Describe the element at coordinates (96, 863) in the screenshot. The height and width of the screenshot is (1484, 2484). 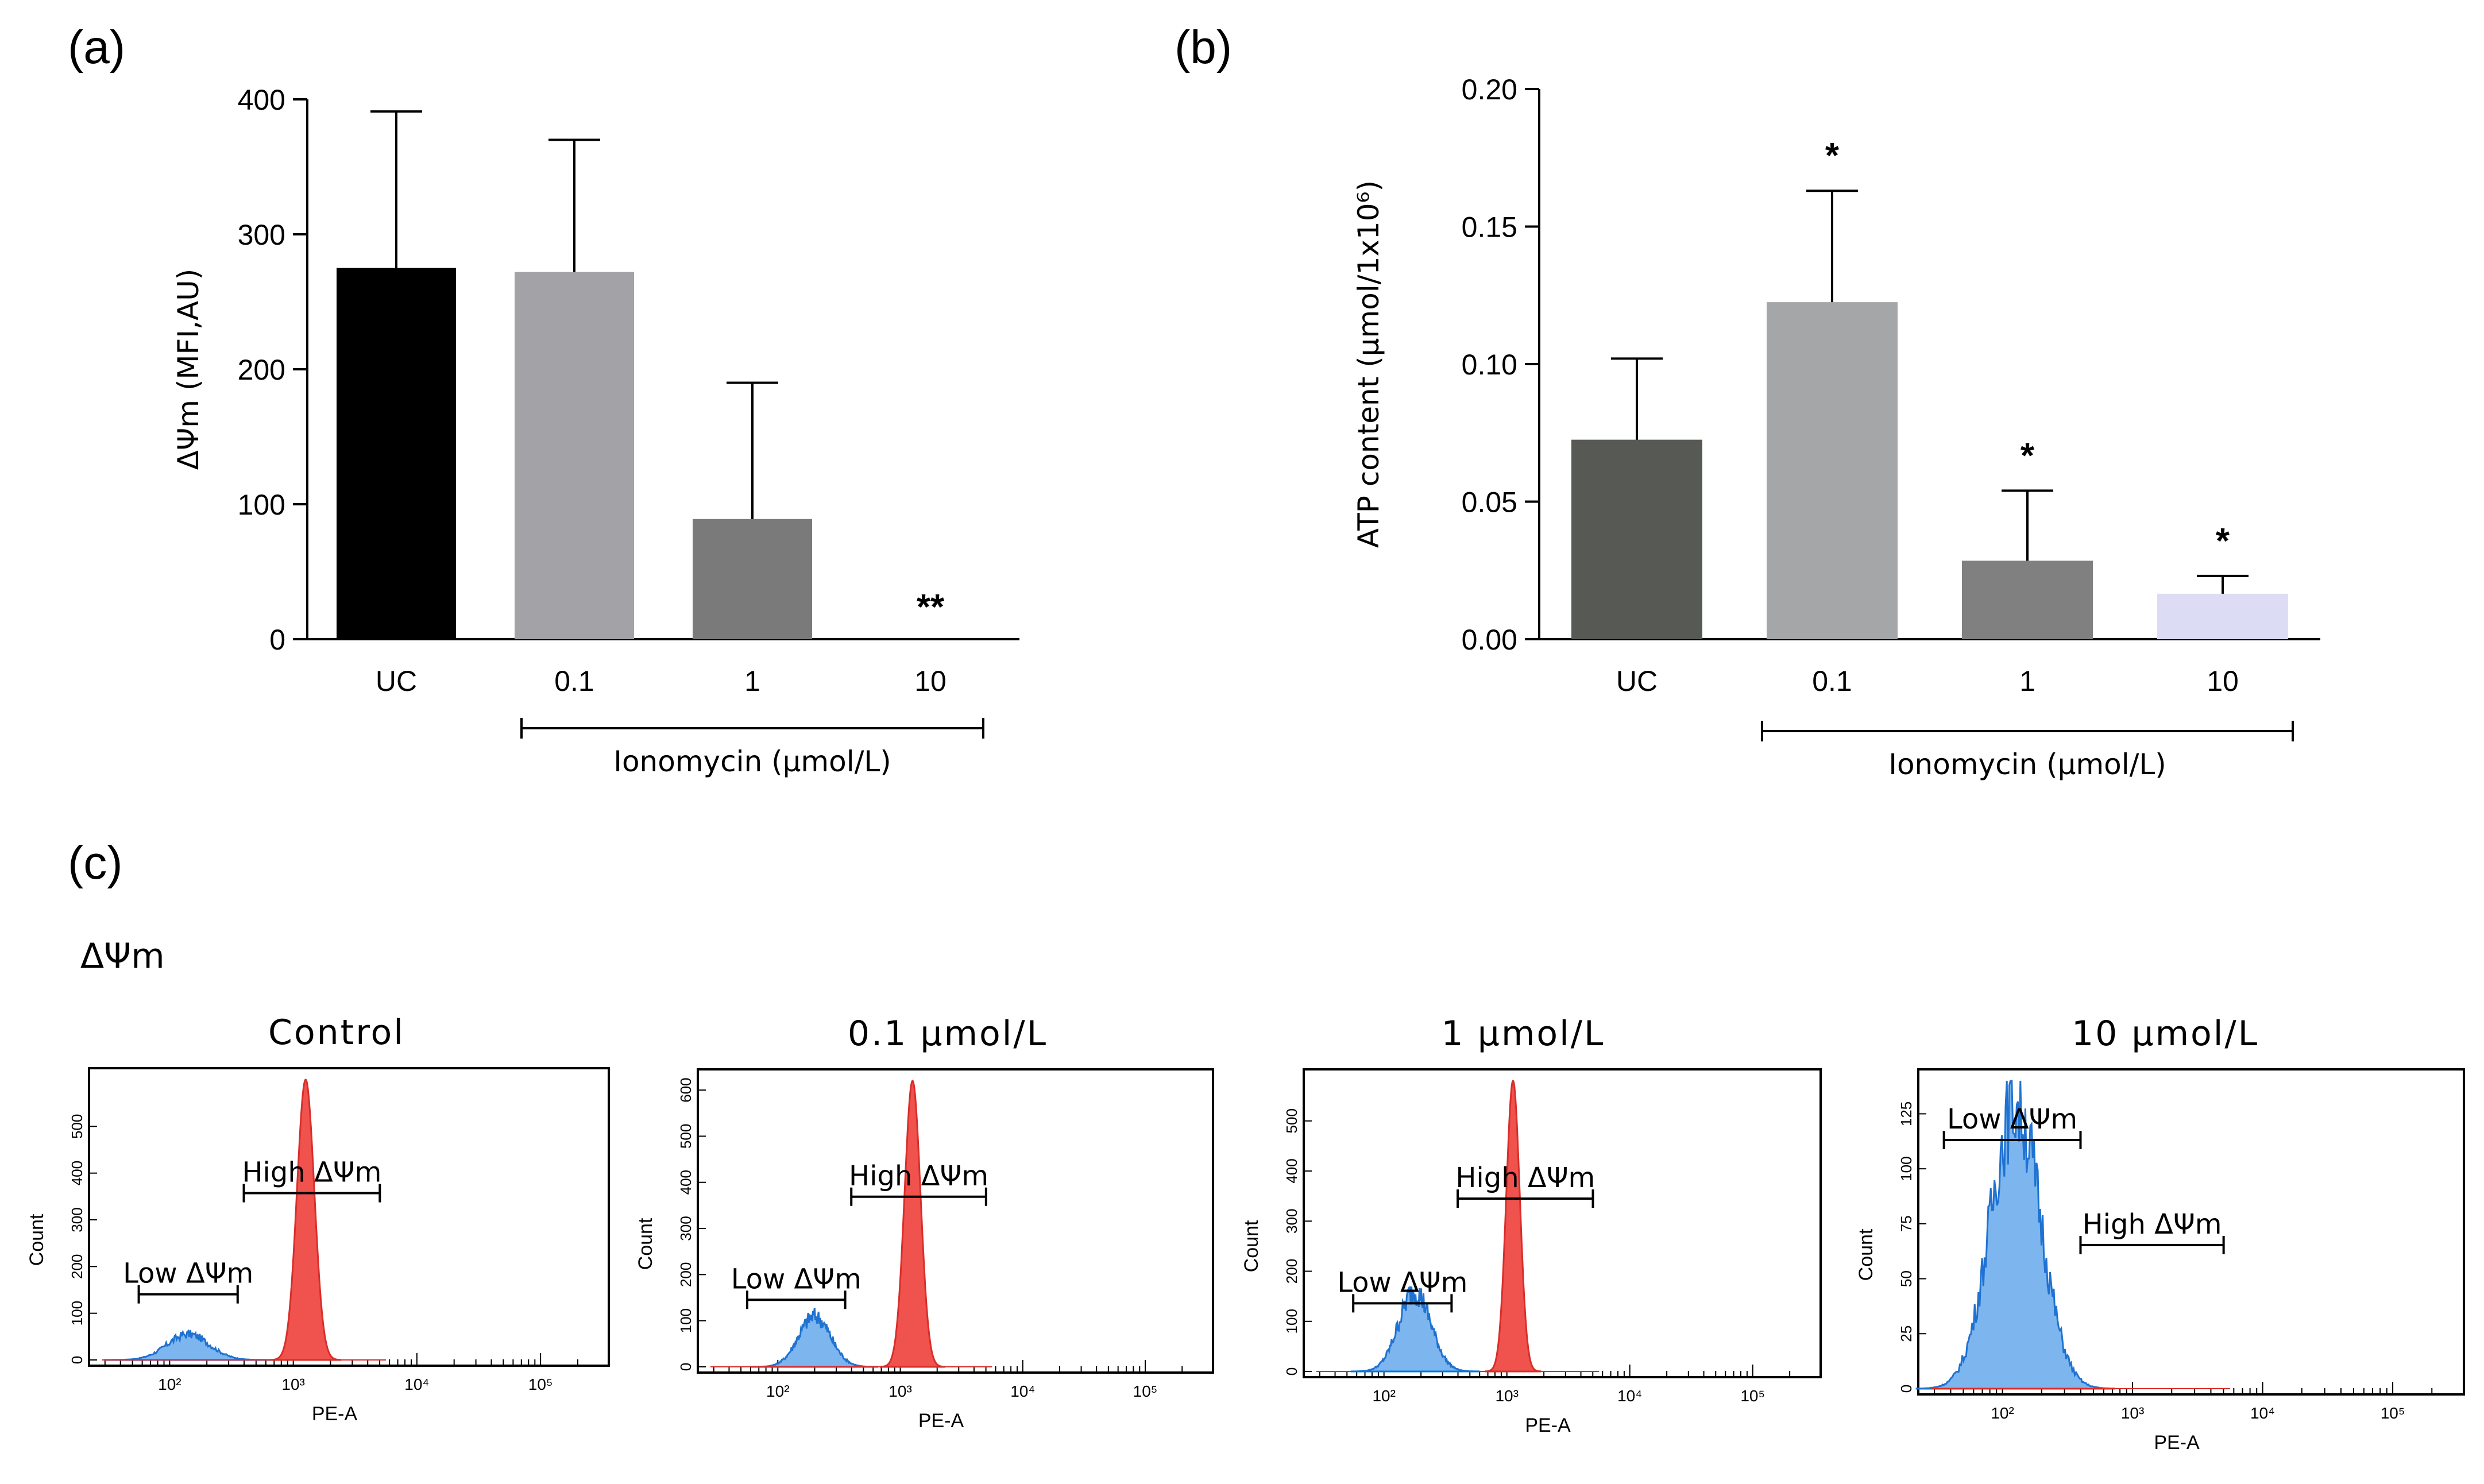
I see `panel-label-c: (c)` at that location.